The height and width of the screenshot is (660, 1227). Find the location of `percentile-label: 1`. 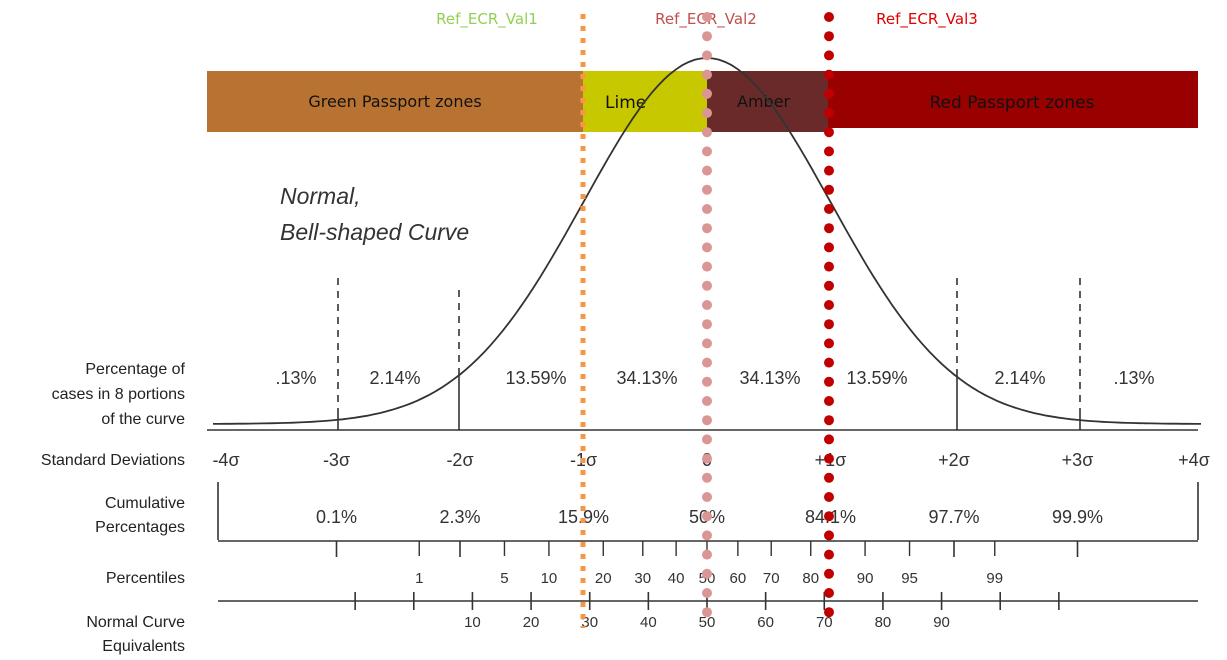

percentile-label: 1 is located at coordinates (419, 578).